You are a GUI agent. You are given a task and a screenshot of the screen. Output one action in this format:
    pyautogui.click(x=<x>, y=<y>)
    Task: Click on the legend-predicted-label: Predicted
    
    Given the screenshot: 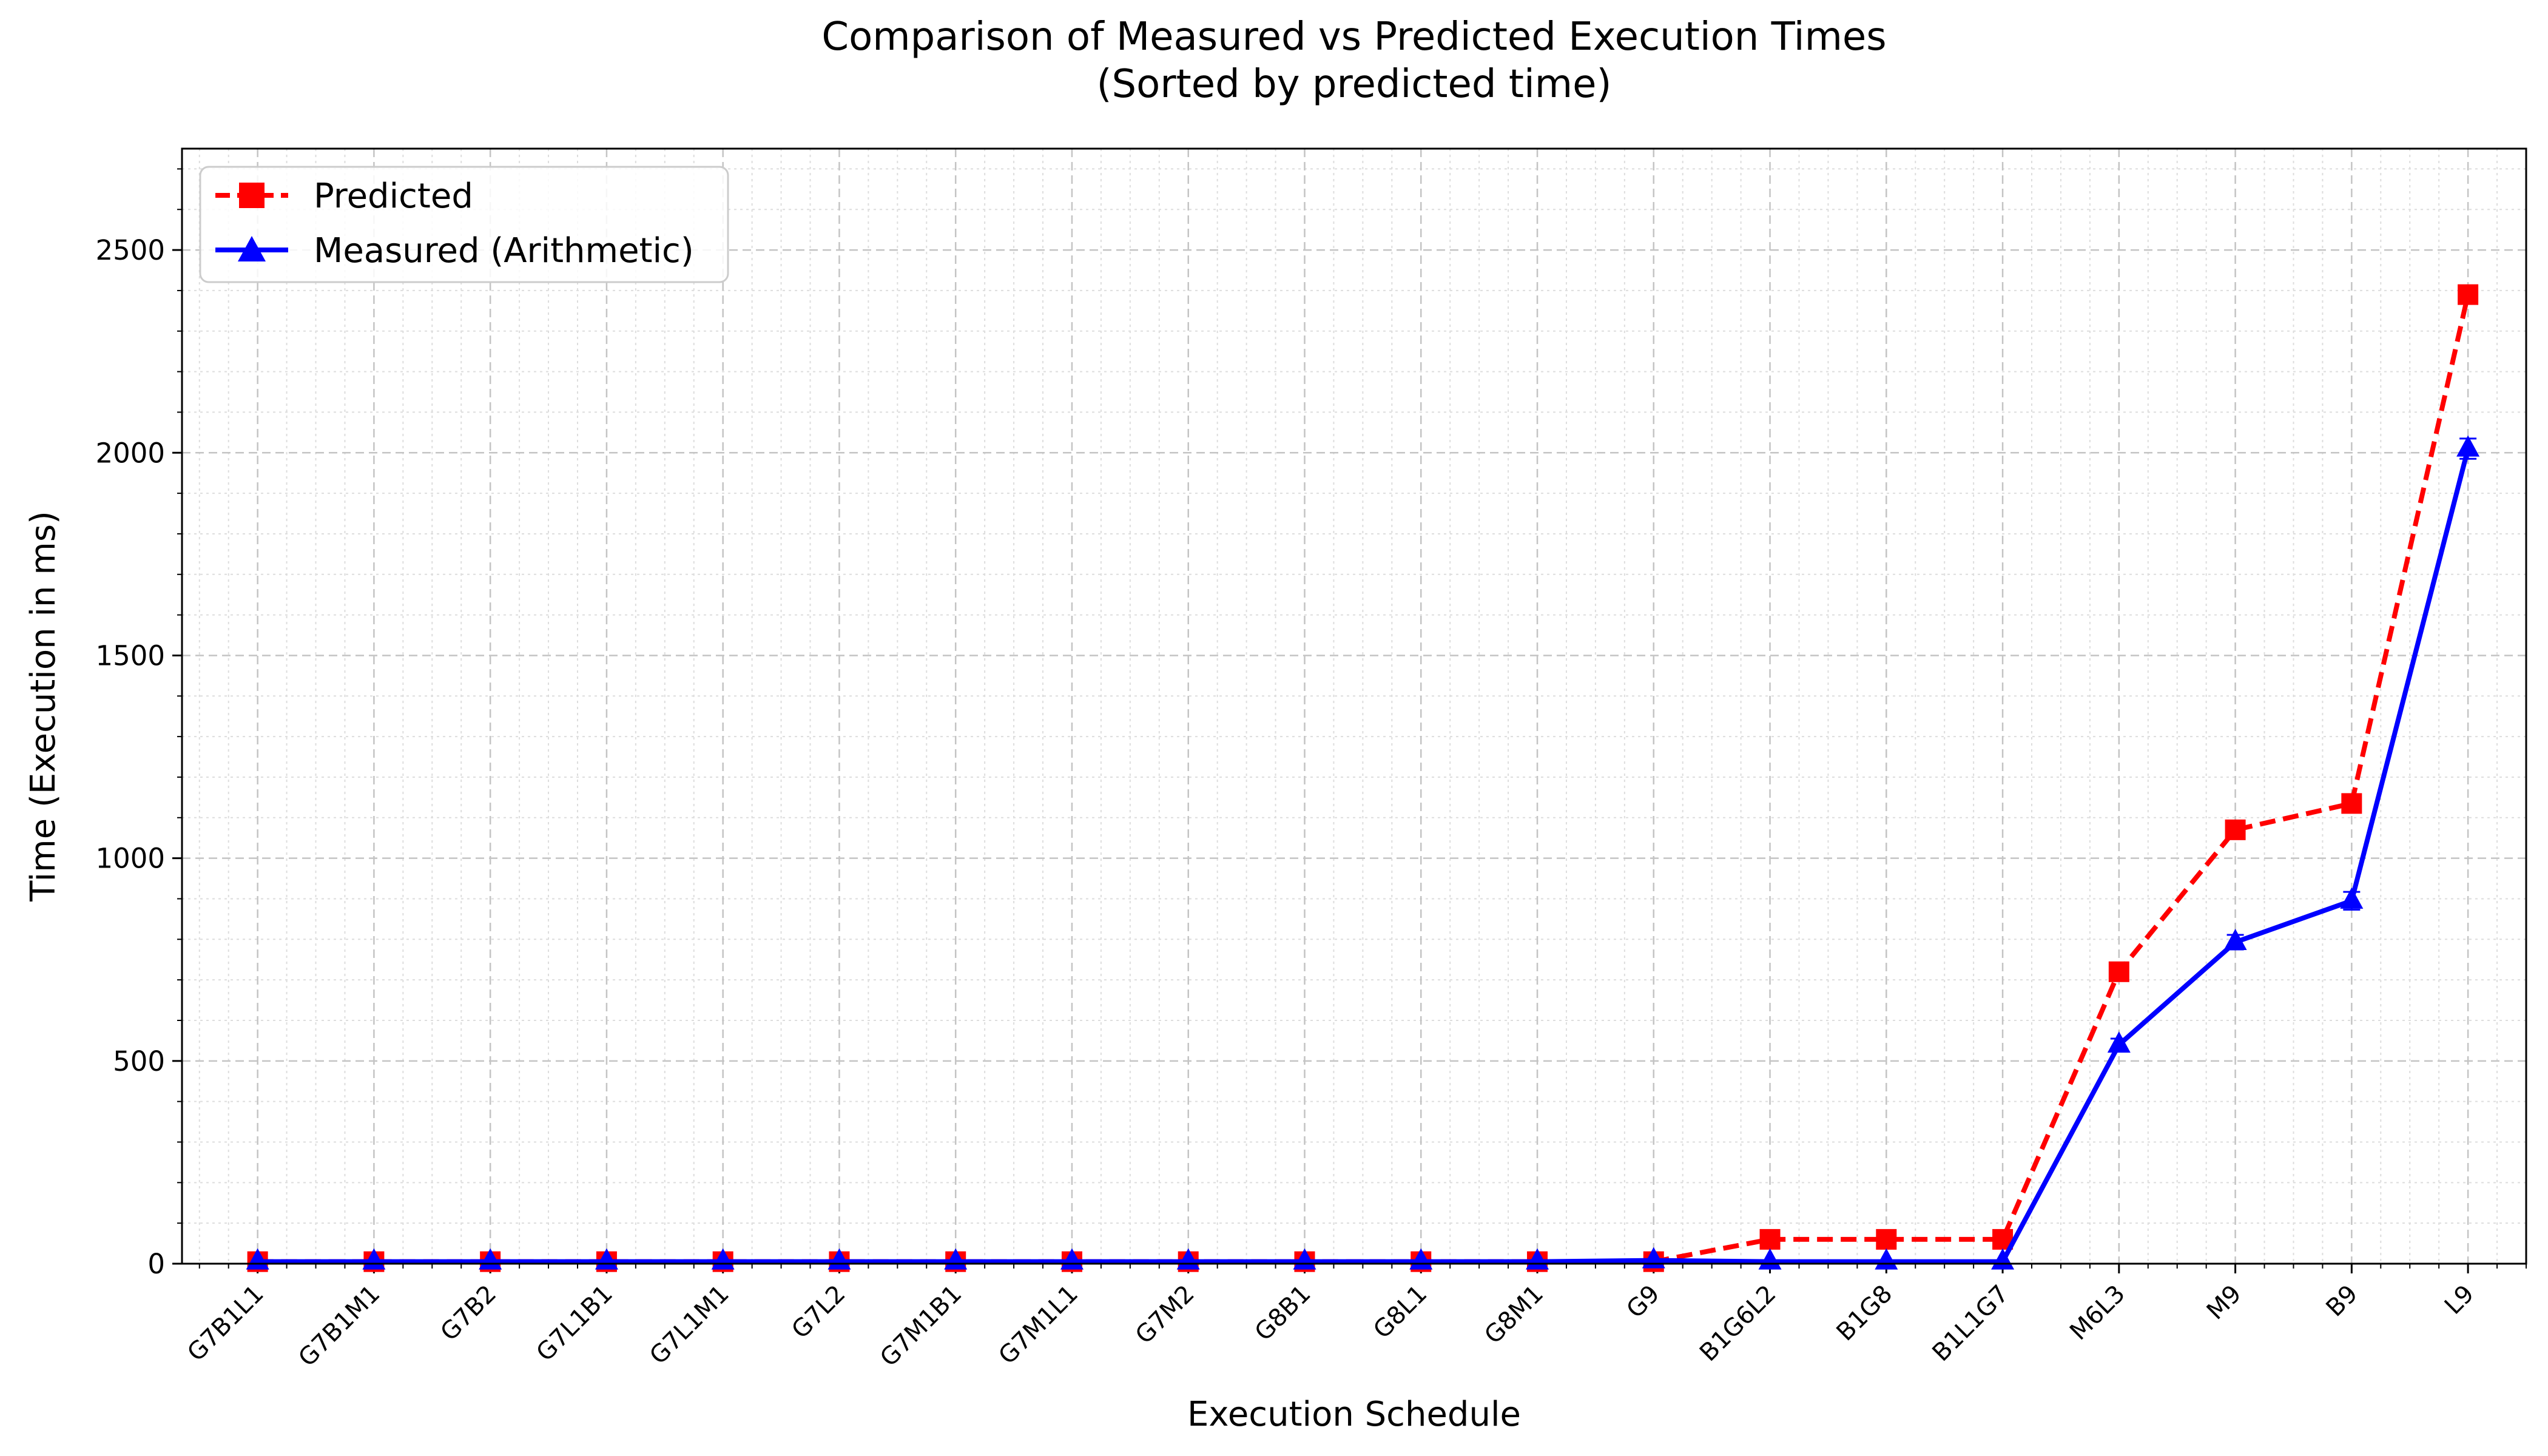 What is the action you would take?
    pyautogui.click(x=393, y=196)
    